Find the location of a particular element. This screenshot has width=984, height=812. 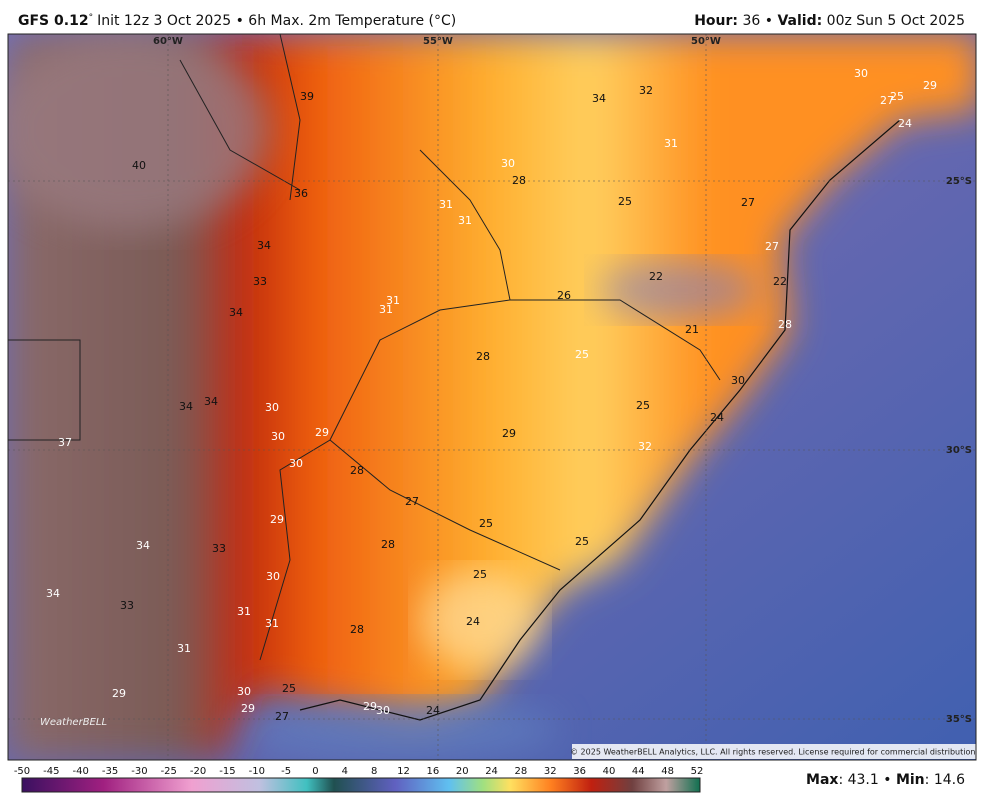

colorbar-tick-label: 16 is located at coordinates (433, 771).